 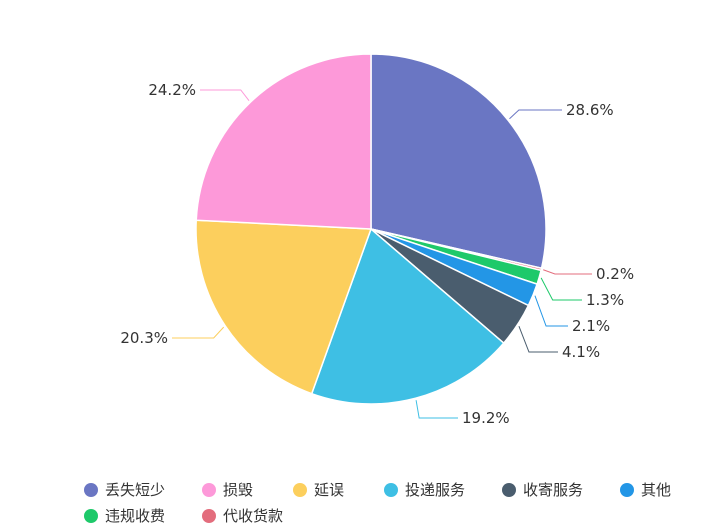 I want to click on data-label-3: 2.1%, so click(x=591, y=326).